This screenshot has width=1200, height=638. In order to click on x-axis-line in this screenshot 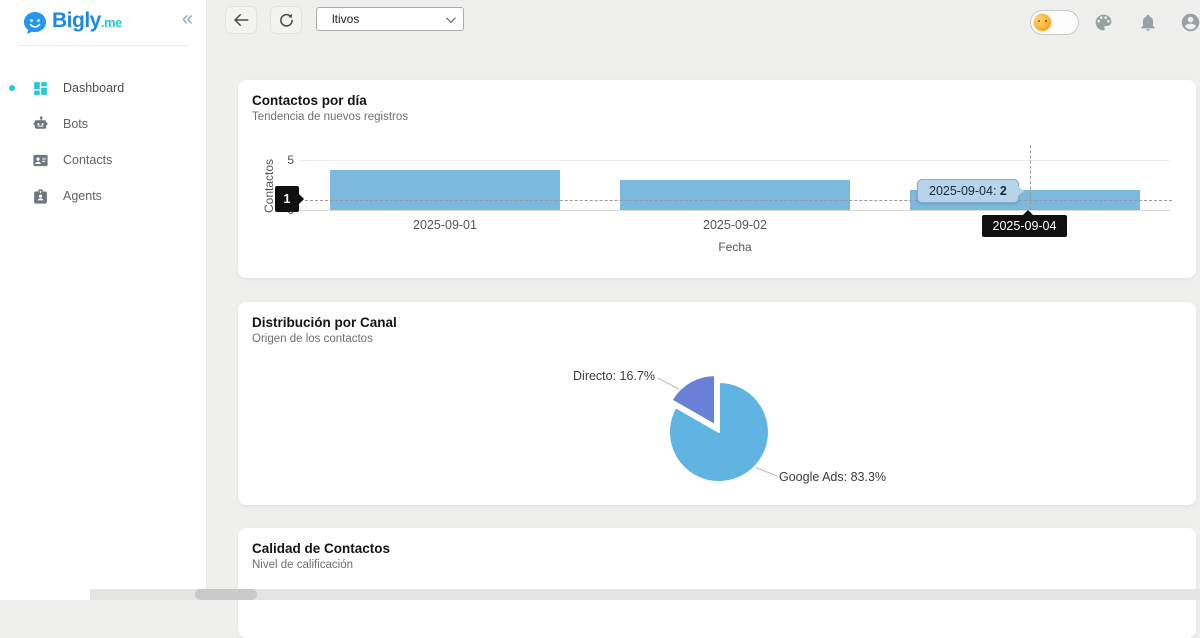, I will do `click(735, 210)`.